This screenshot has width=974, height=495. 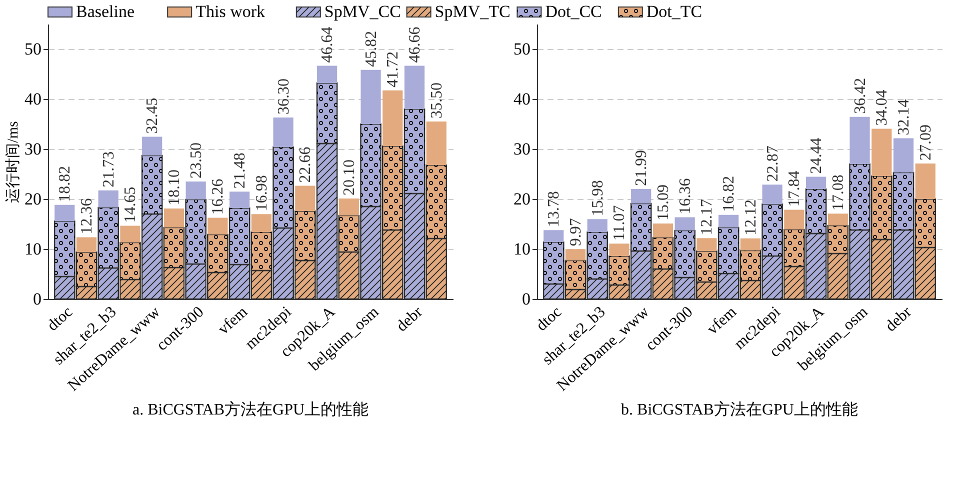 I want to click on total-label: 17.08, so click(x=838, y=192).